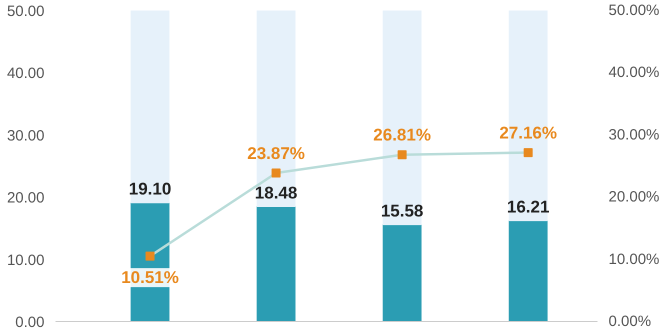  Describe the element at coordinates (25, 11) in the screenshot. I see `y-tick-label: 50.00` at that location.